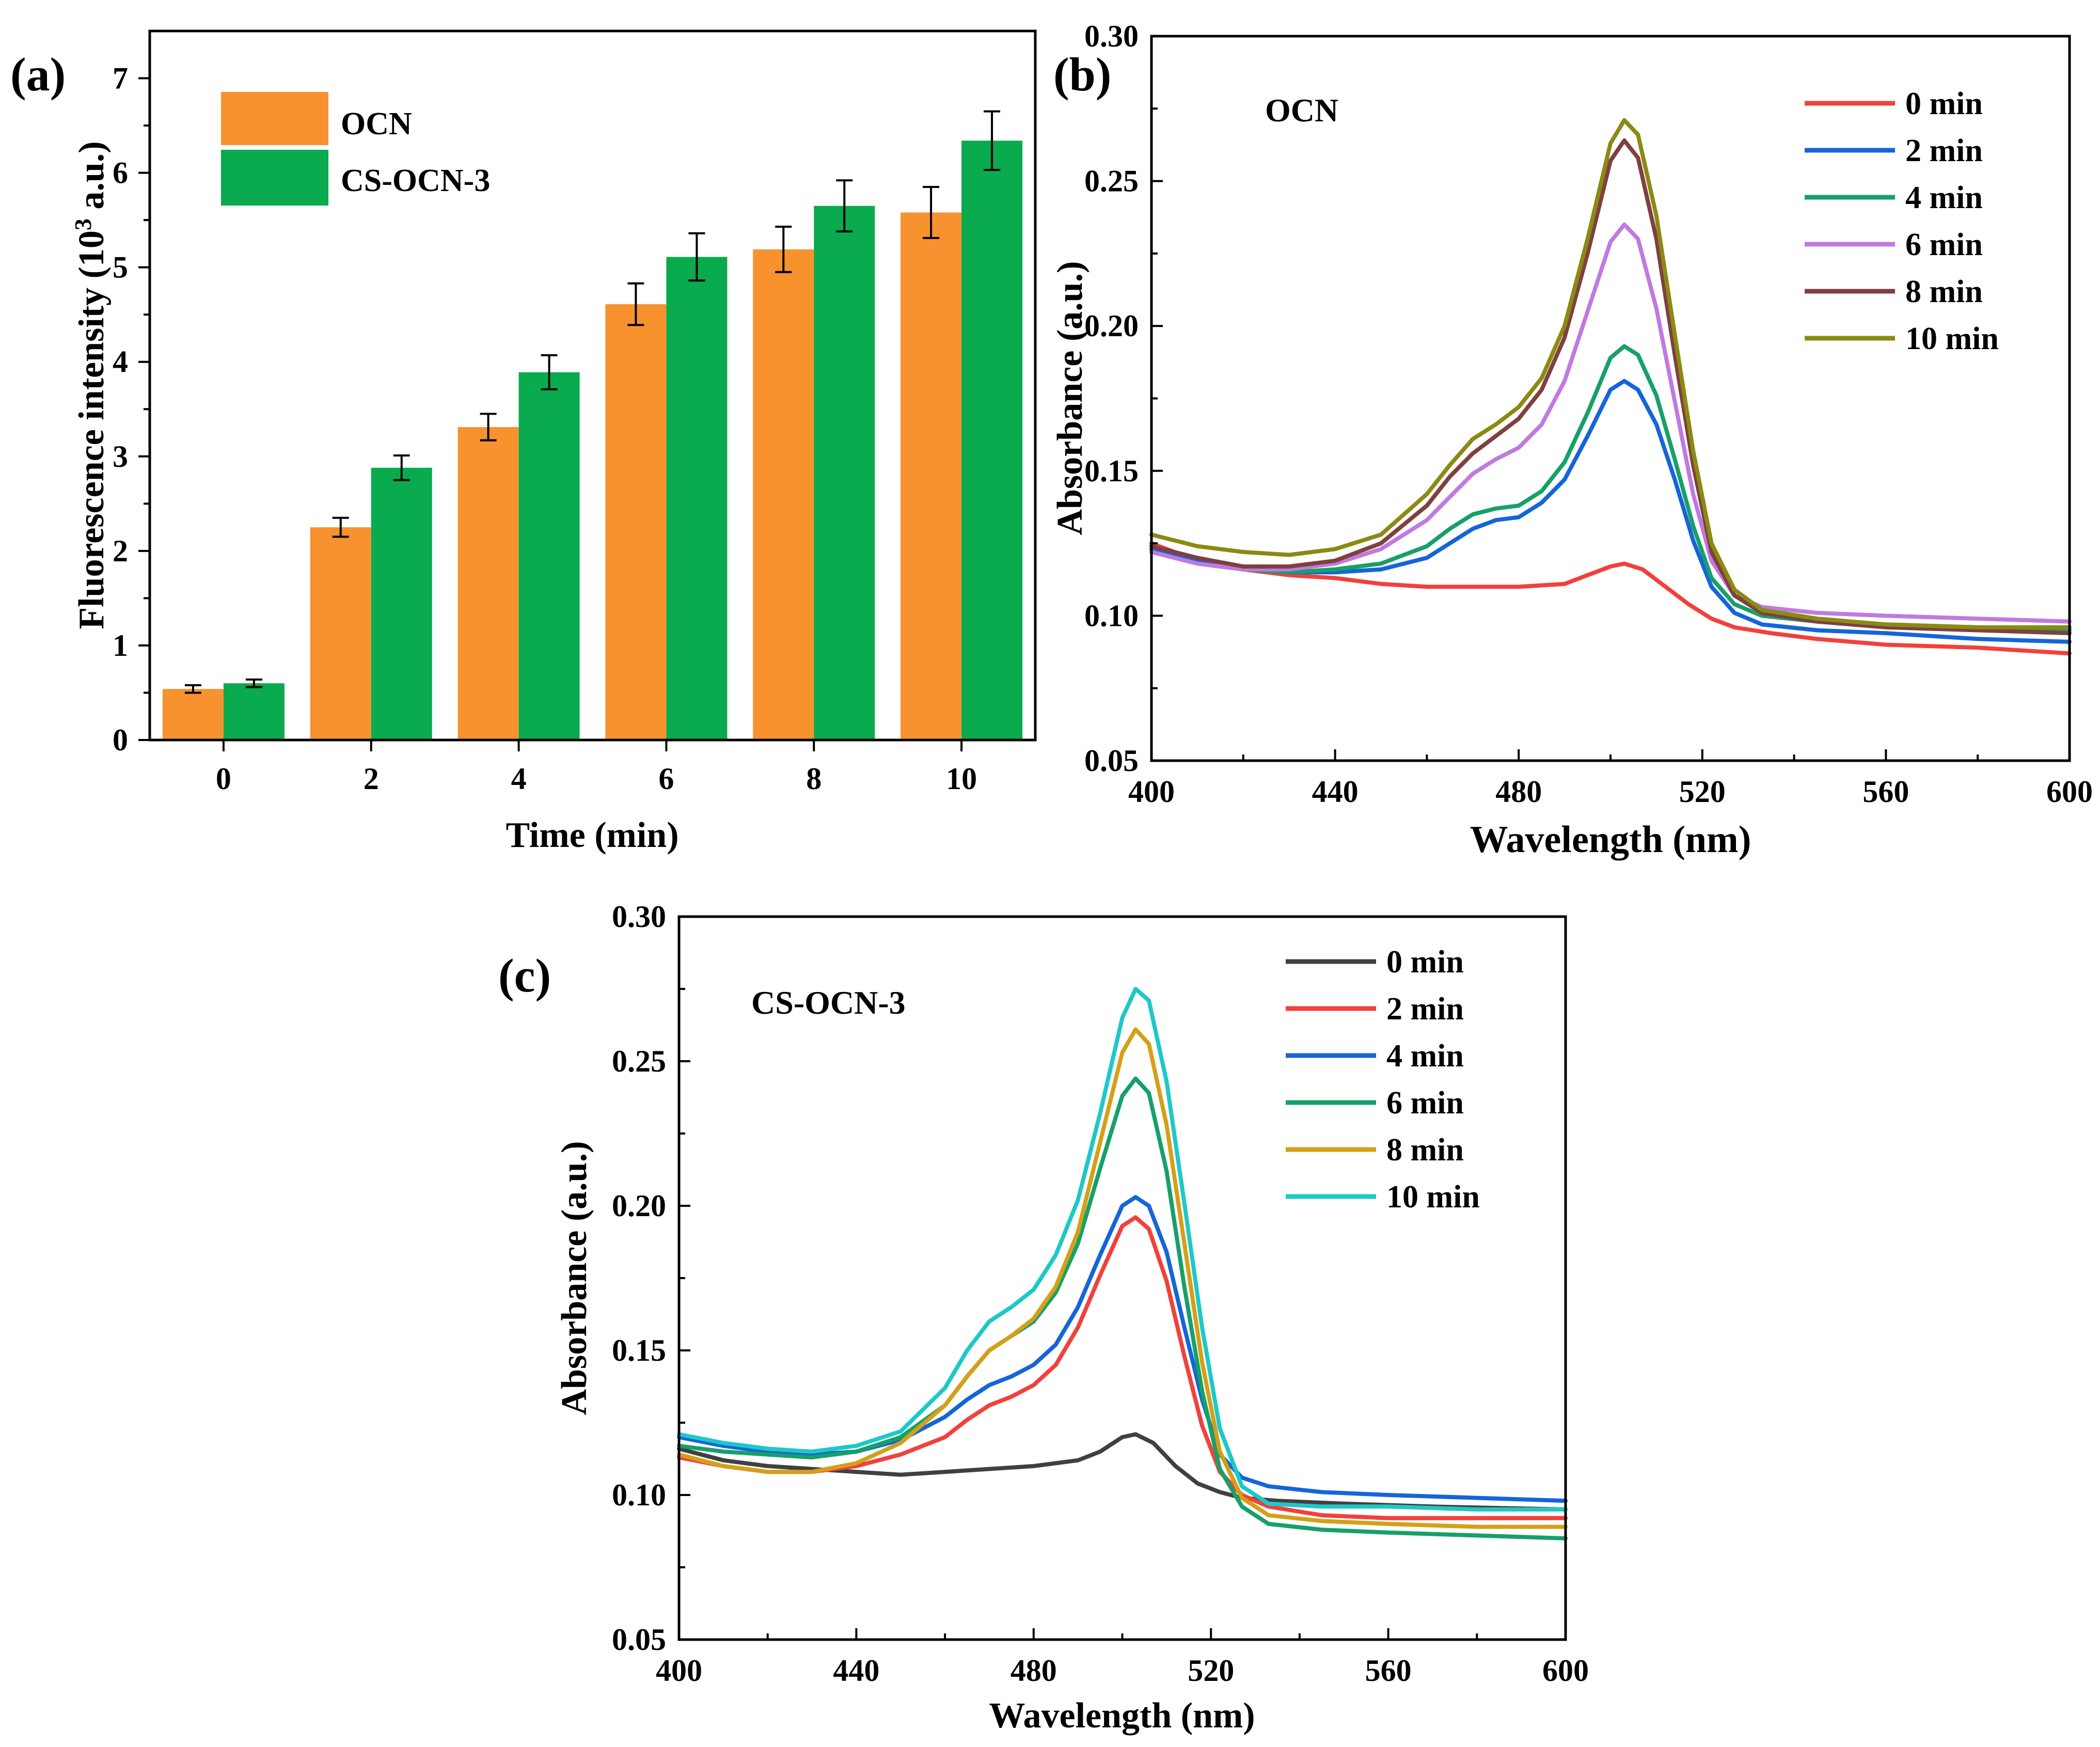 The image size is (2100, 1747). What do you see at coordinates (783, 495) in the screenshot?
I see `bar-ocn-t8` at bounding box center [783, 495].